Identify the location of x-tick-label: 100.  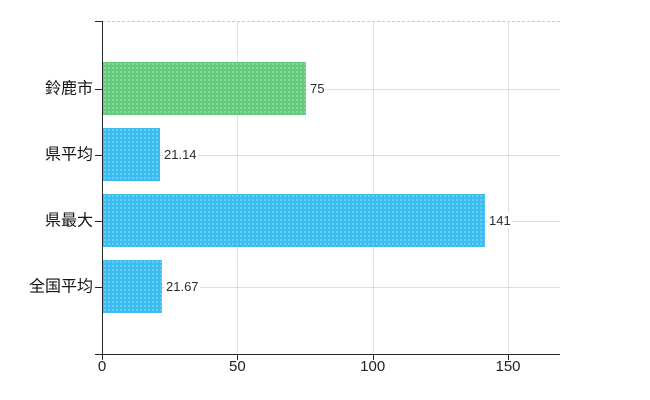
(373, 366).